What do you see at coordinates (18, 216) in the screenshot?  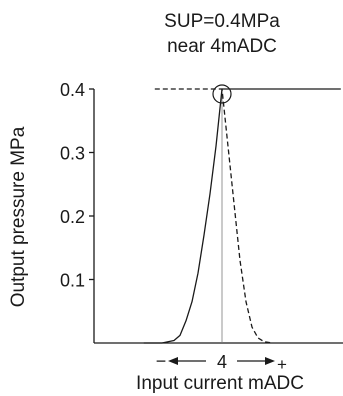 I see `y-axis-label: Output pressure MPa` at bounding box center [18, 216].